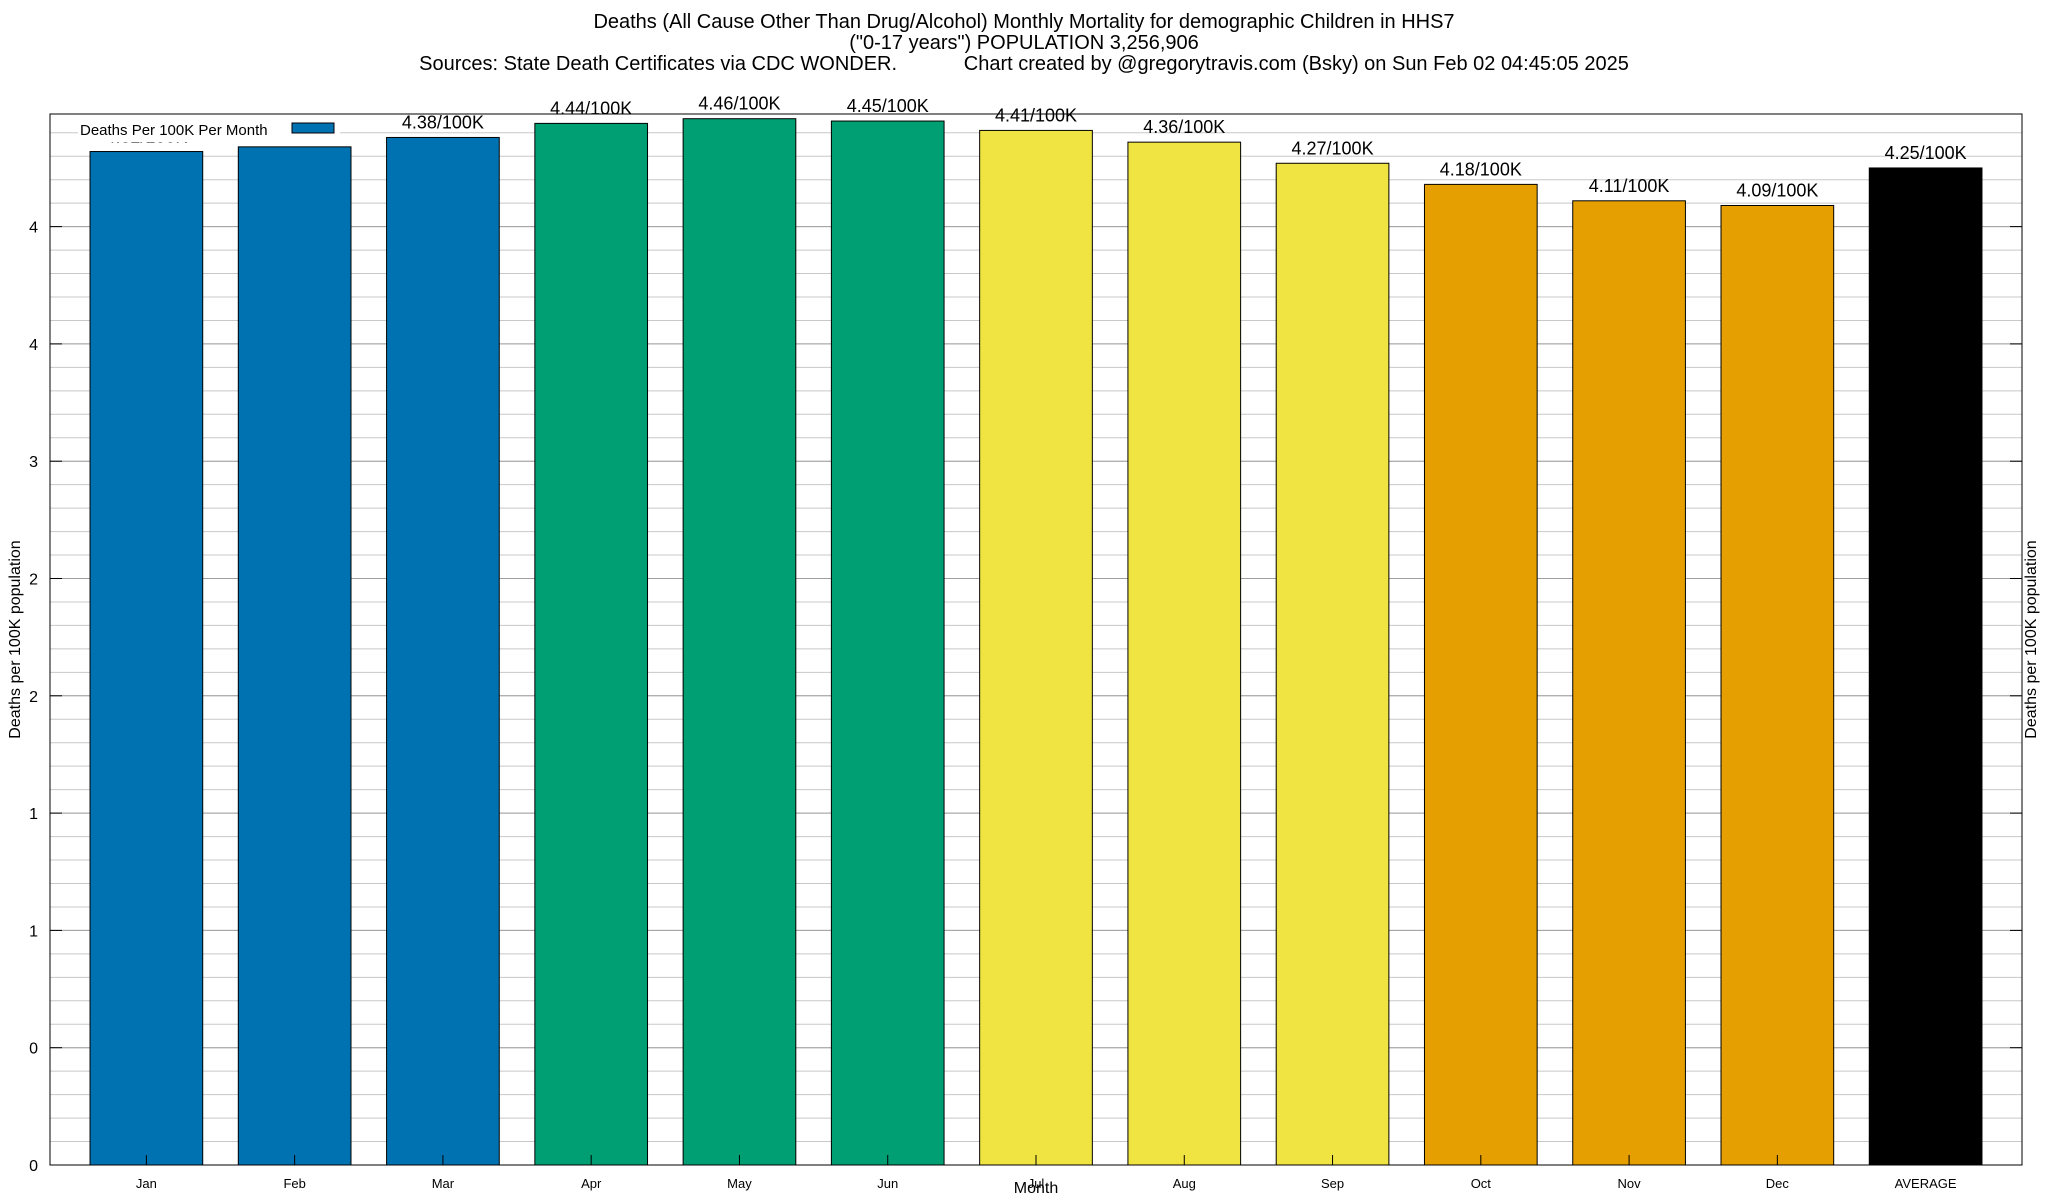  Describe the element at coordinates (174, 130) in the screenshot. I see `legend-label: Deaths Per 100K Per Month` at that location.